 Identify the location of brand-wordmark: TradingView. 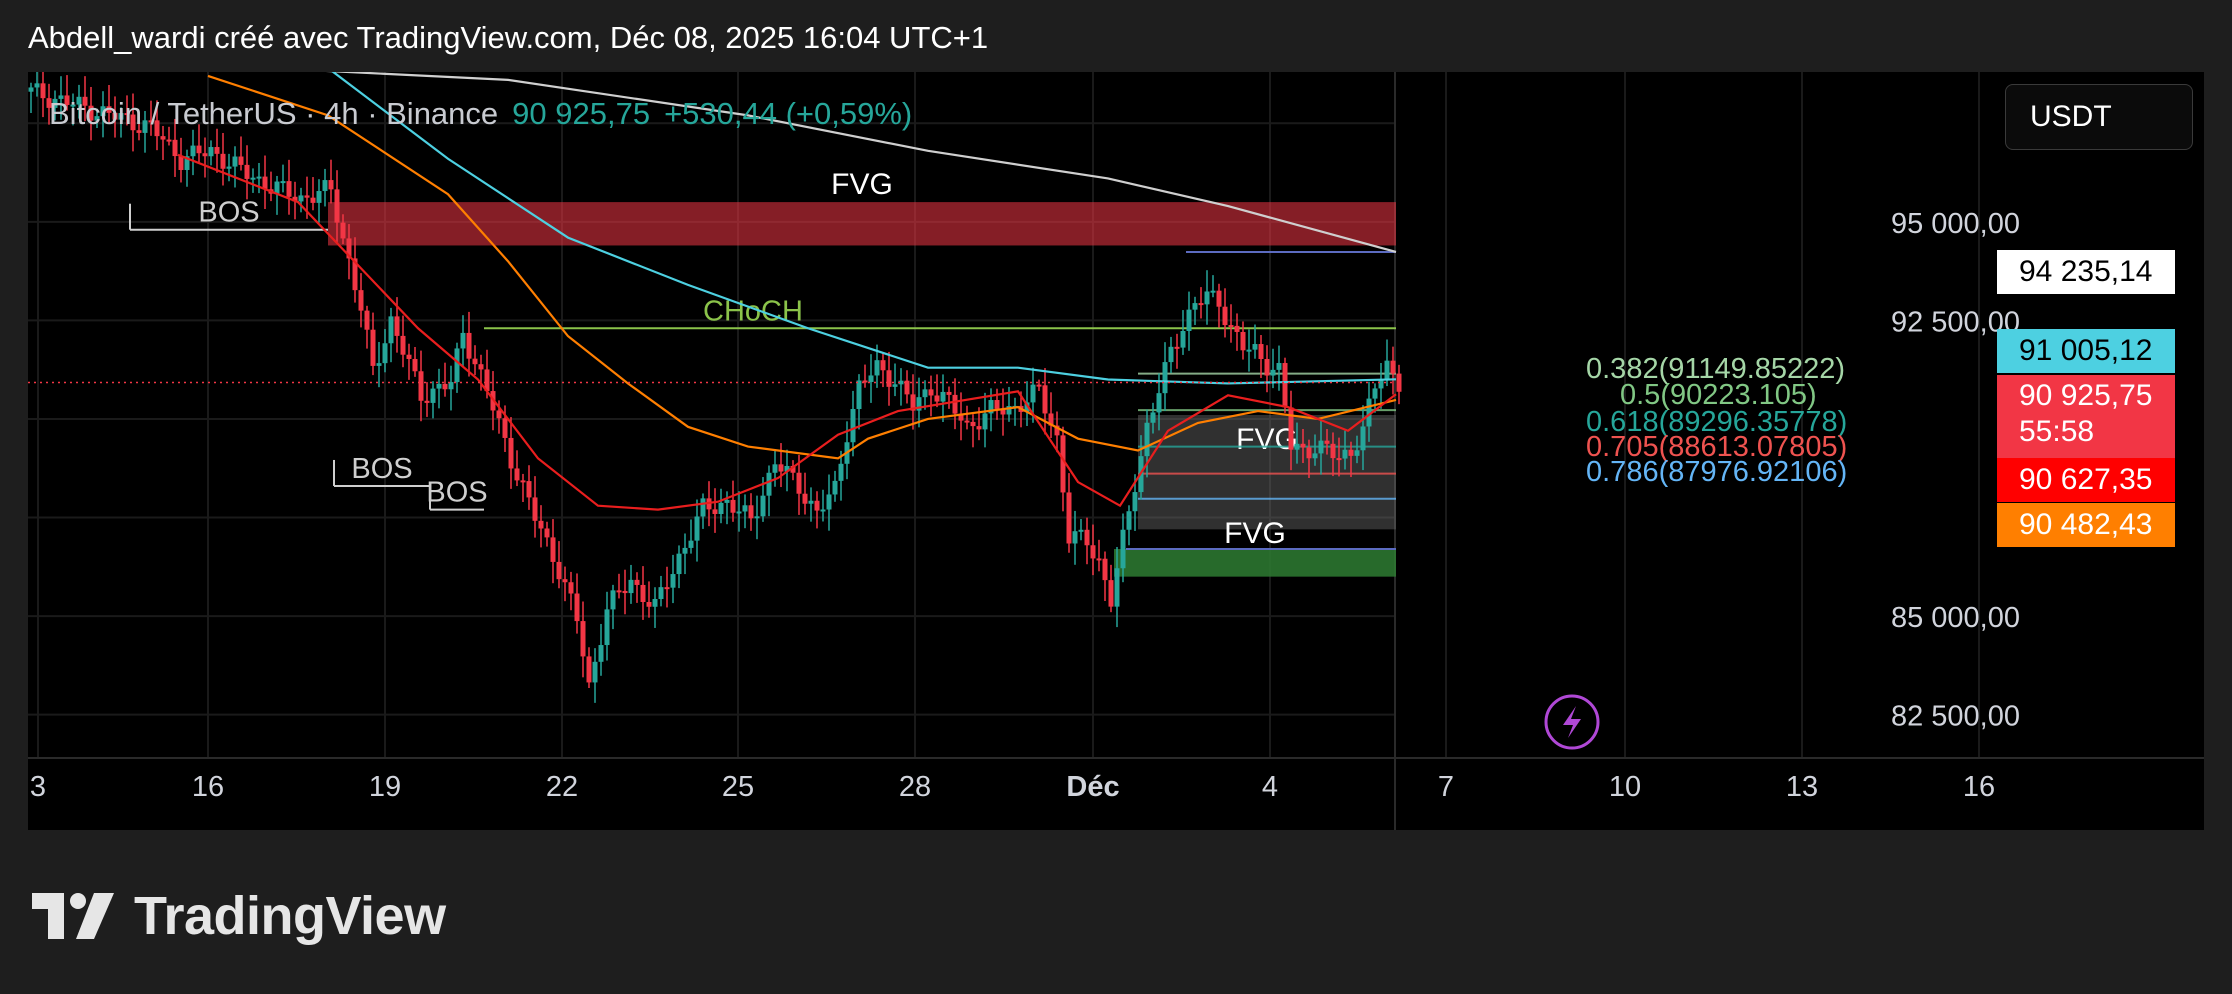
(290, 916).